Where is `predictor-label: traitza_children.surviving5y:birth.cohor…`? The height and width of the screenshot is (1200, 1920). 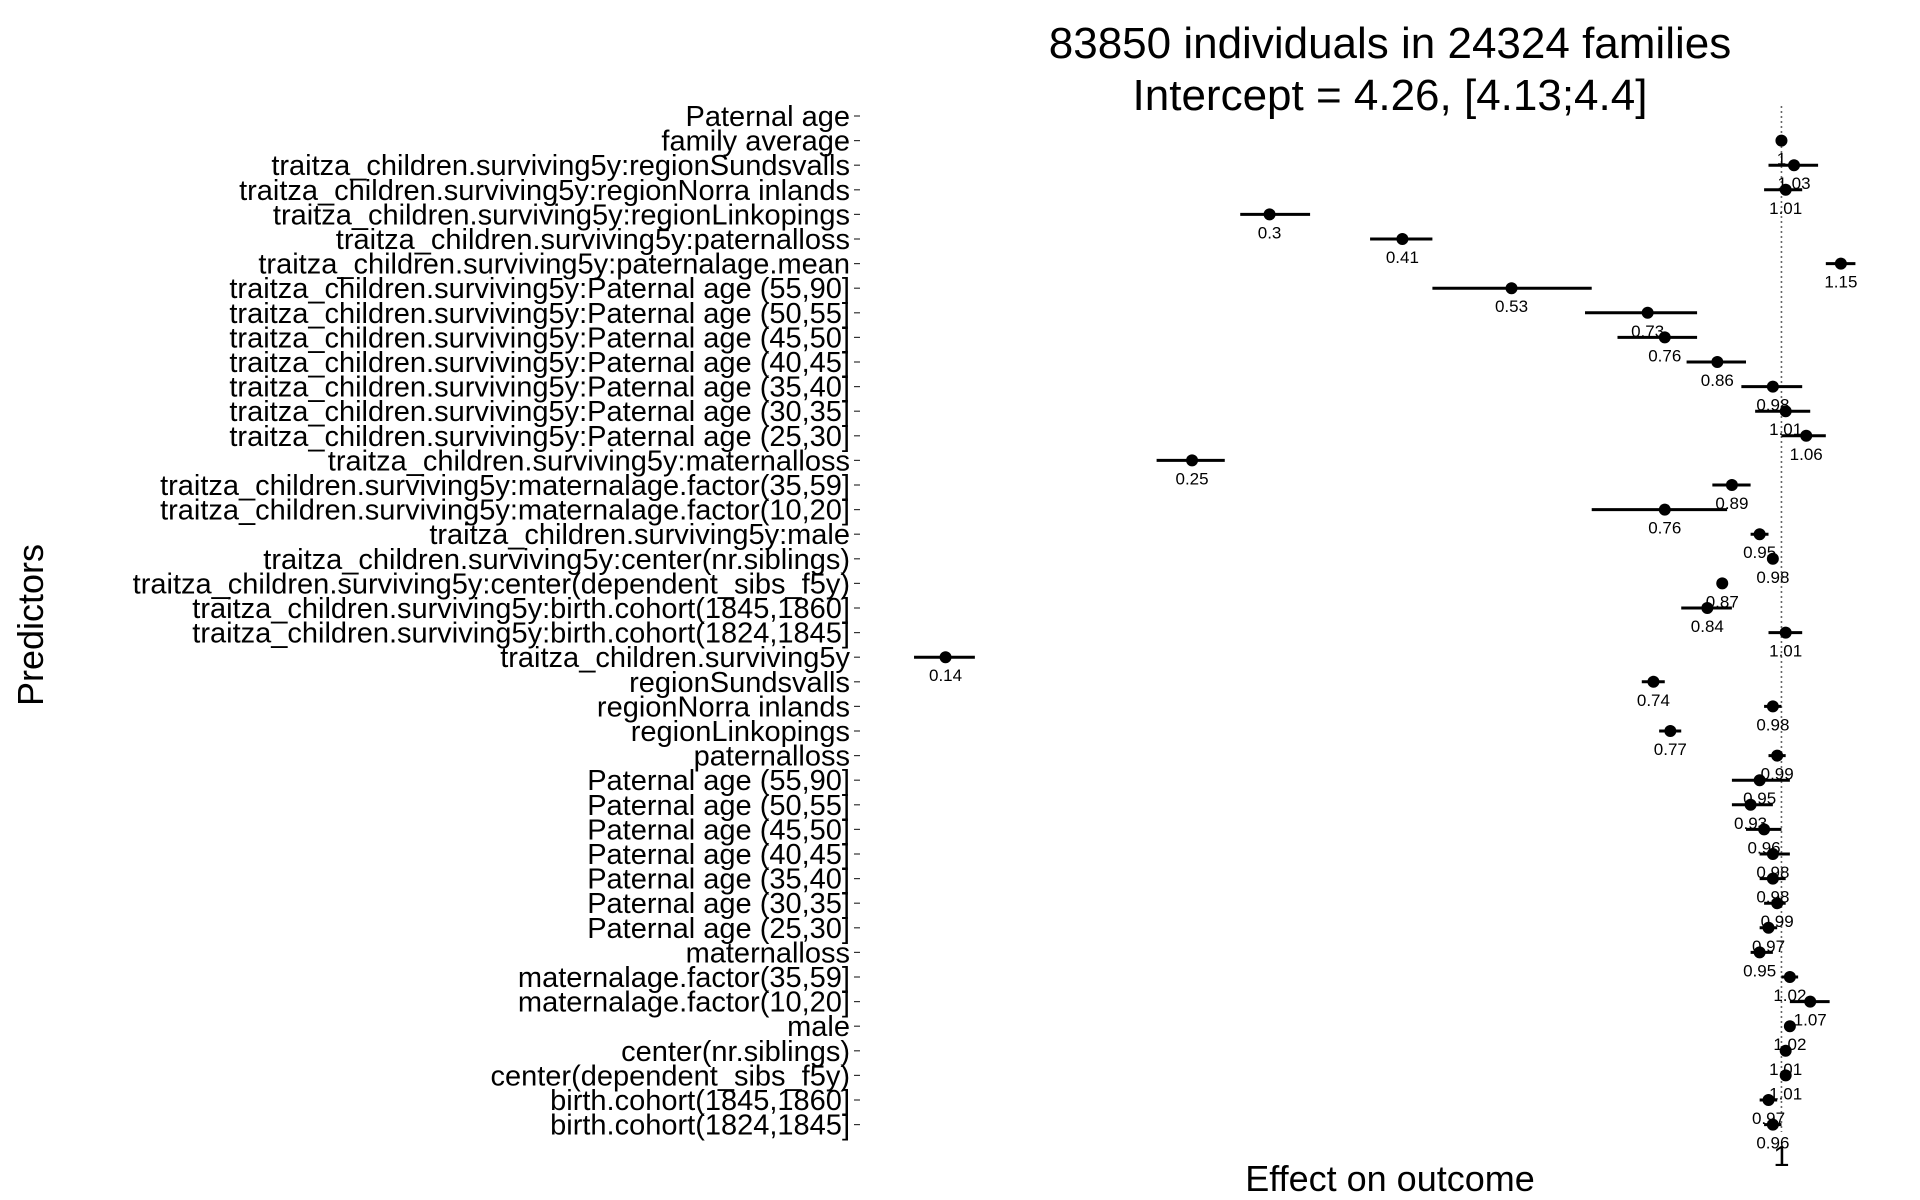 predictor-label: traitza_children.surviving5y:birth.cohor… is located at coordinates (521, 634).